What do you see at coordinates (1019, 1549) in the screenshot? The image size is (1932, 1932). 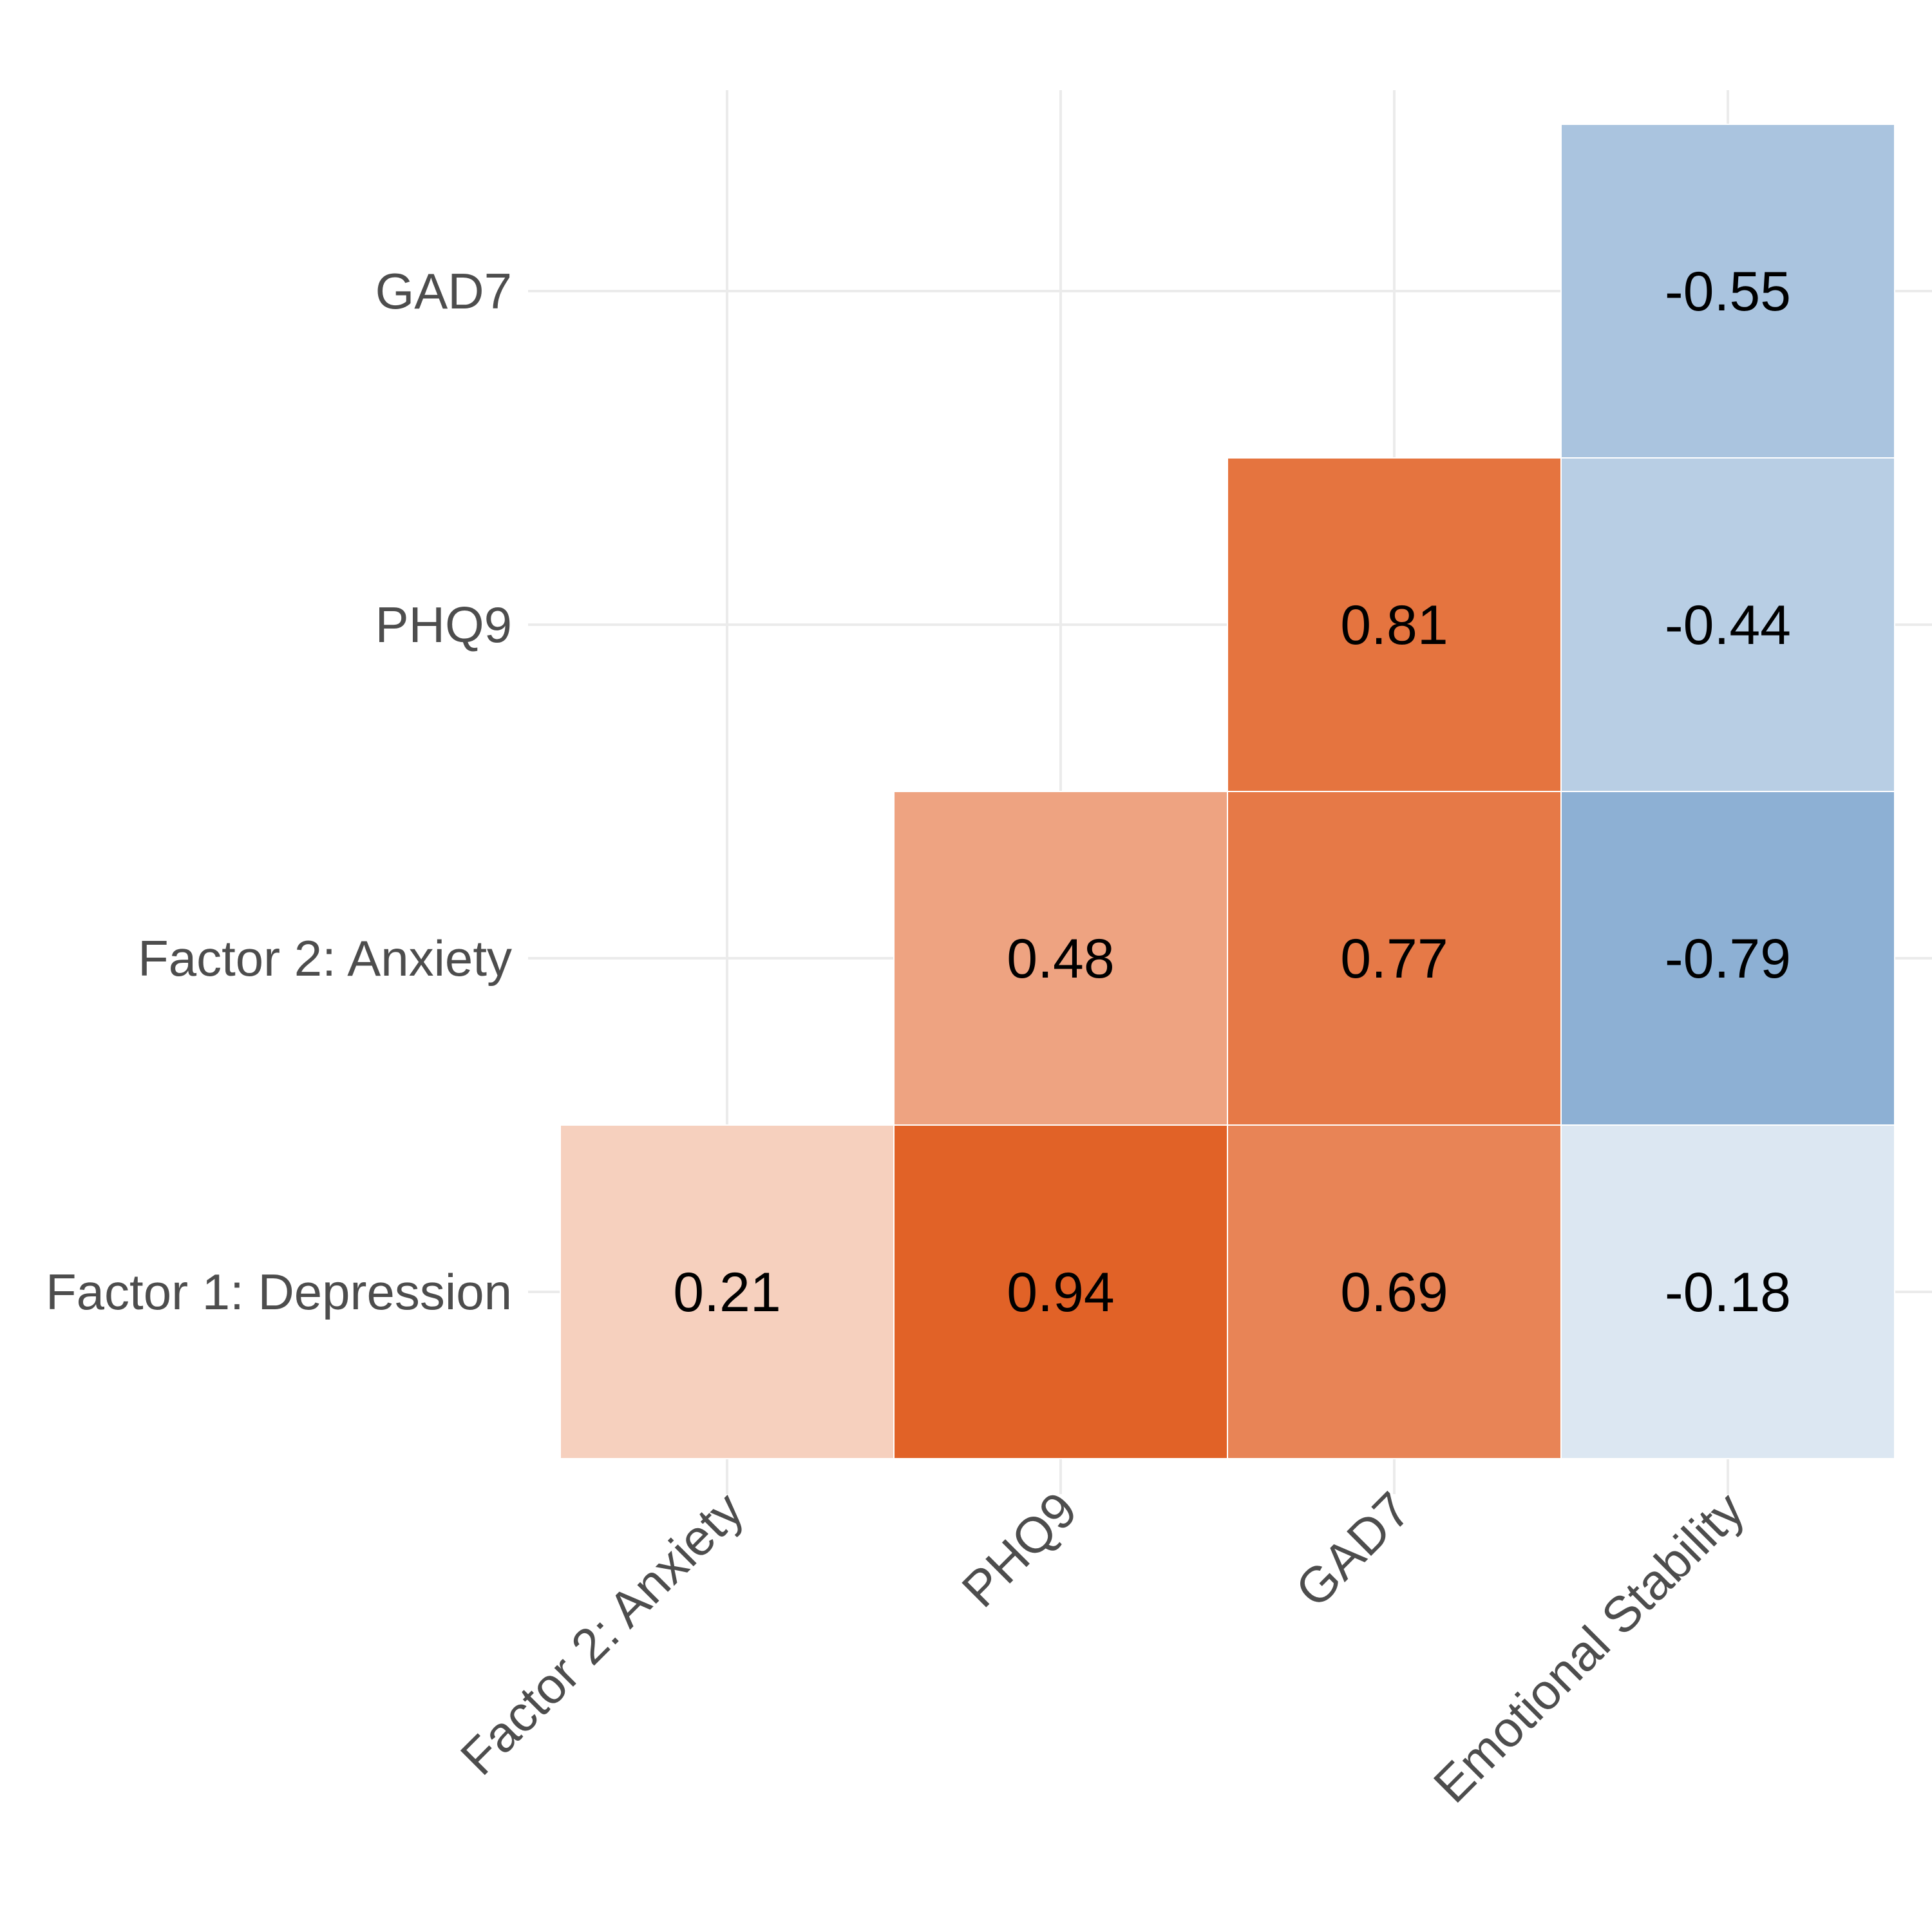 I see `x-tick-label-phq9: PHQ9` at bounding box center [1019, 1549].